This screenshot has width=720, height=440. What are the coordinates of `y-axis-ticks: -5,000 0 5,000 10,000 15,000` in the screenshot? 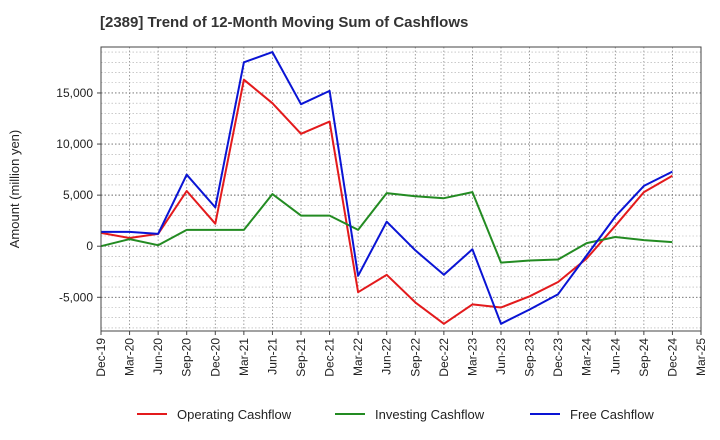 It's located at (78, 195).